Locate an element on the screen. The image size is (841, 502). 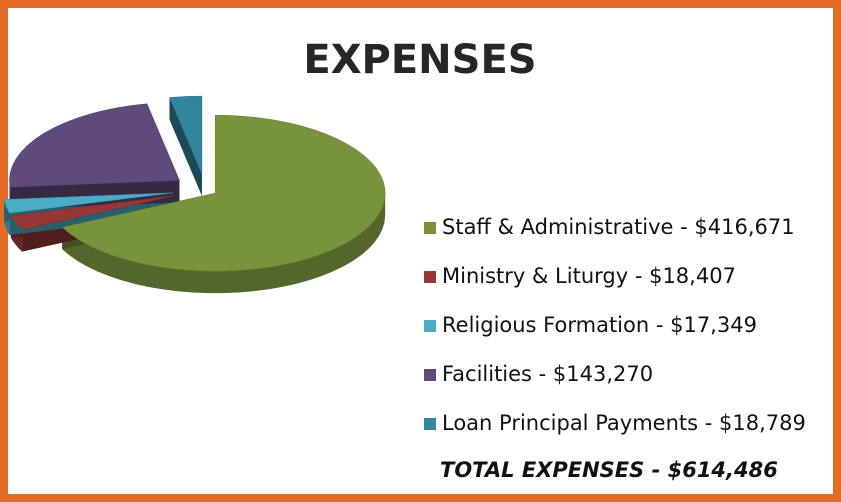
slice-cut is located at coordinates (185, 147).